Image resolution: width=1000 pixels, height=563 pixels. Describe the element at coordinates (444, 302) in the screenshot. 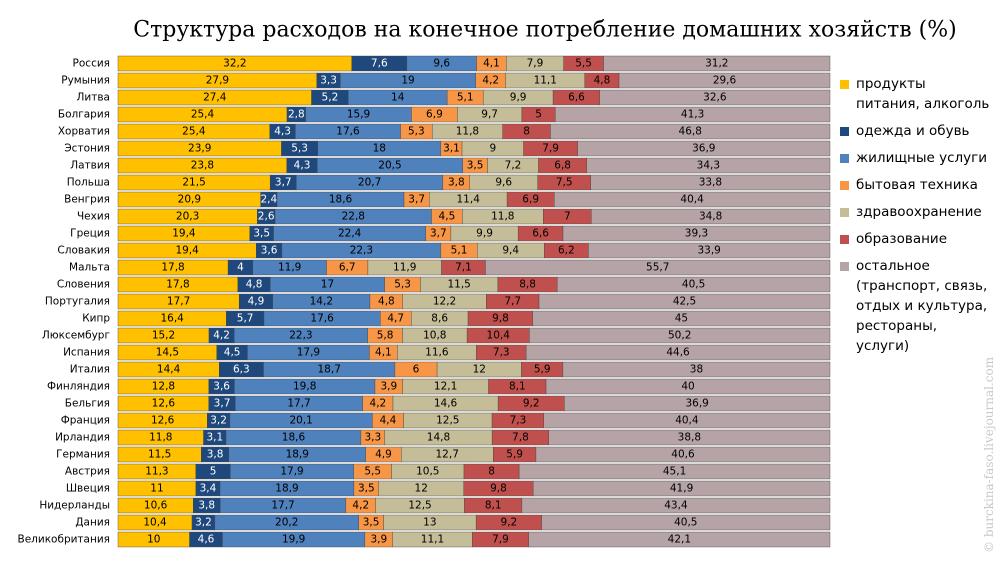

I see `data-label: 12,2` at that location.